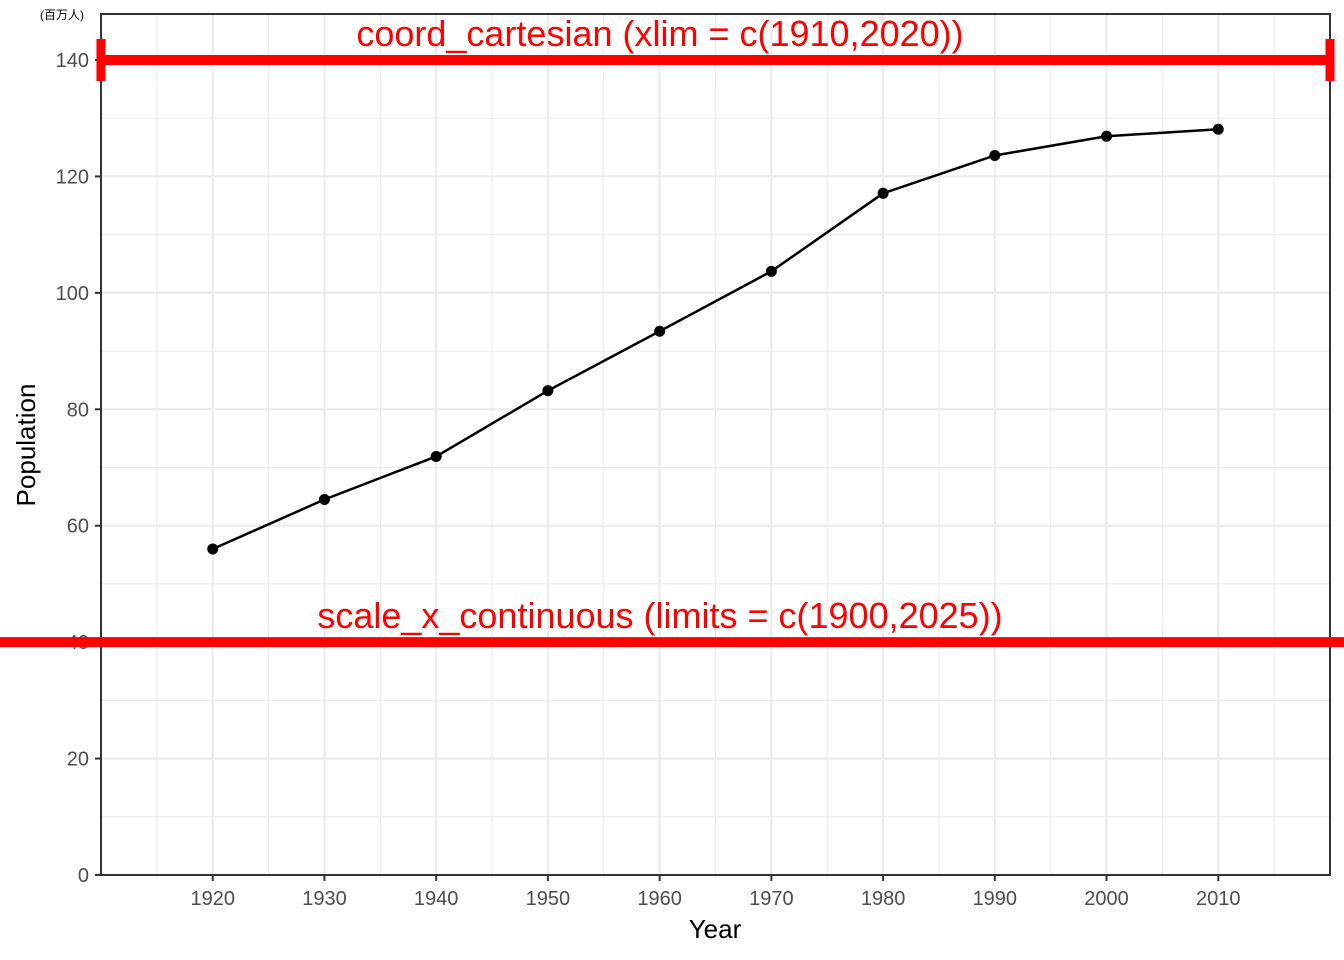 This screenshot has height=960, width=1344. What do you see at coordinates (62, 15) in the screenshot?
I see `y-unit-label: (百万人)` at bounding box center [62, 15].